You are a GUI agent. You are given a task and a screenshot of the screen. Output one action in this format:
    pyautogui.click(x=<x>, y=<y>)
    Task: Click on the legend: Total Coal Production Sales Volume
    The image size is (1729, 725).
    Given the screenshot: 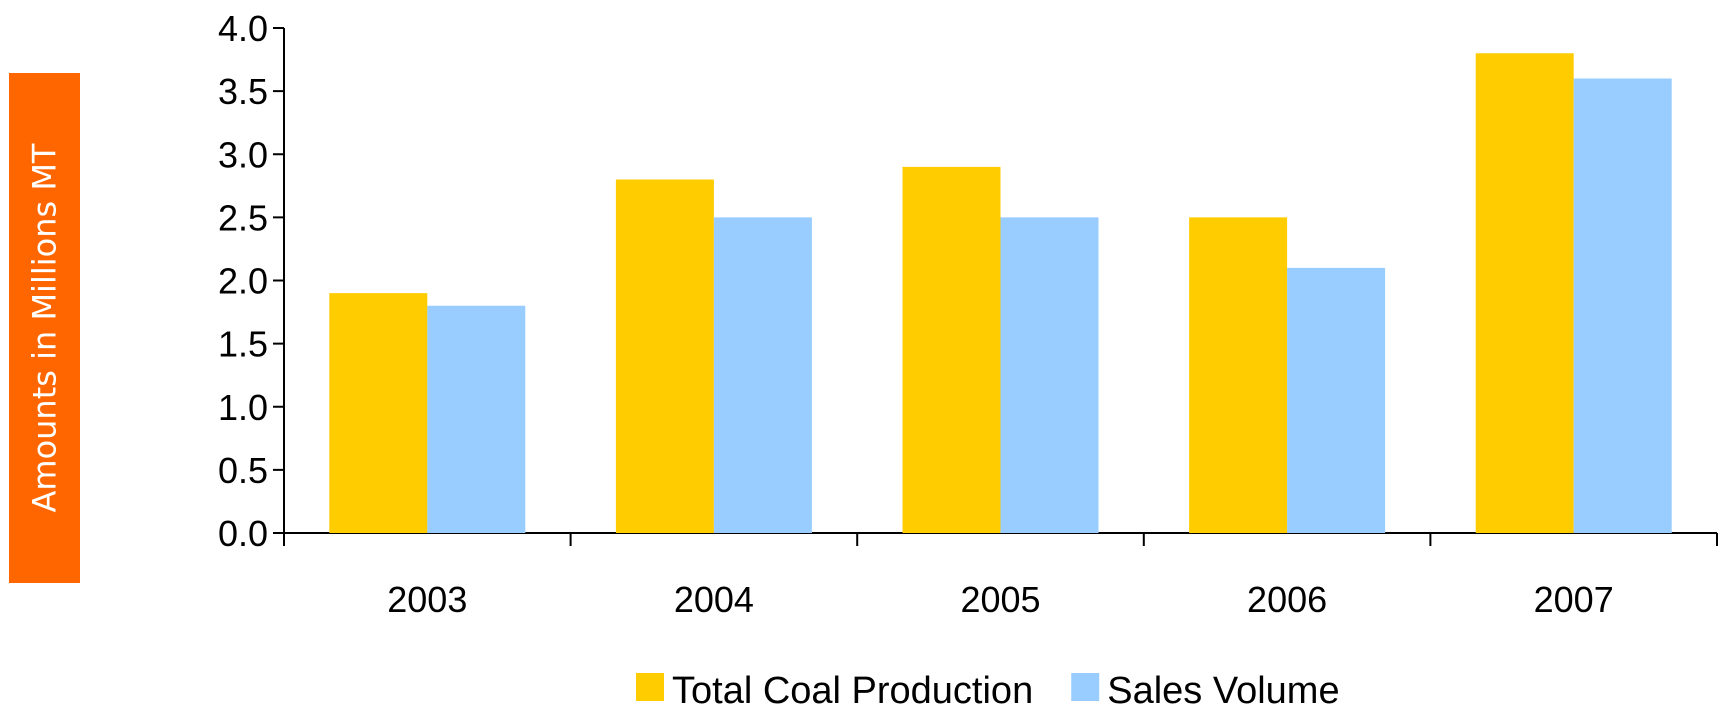 What is the action you would take?
    pyautogui.click(x=988, y=691)
    